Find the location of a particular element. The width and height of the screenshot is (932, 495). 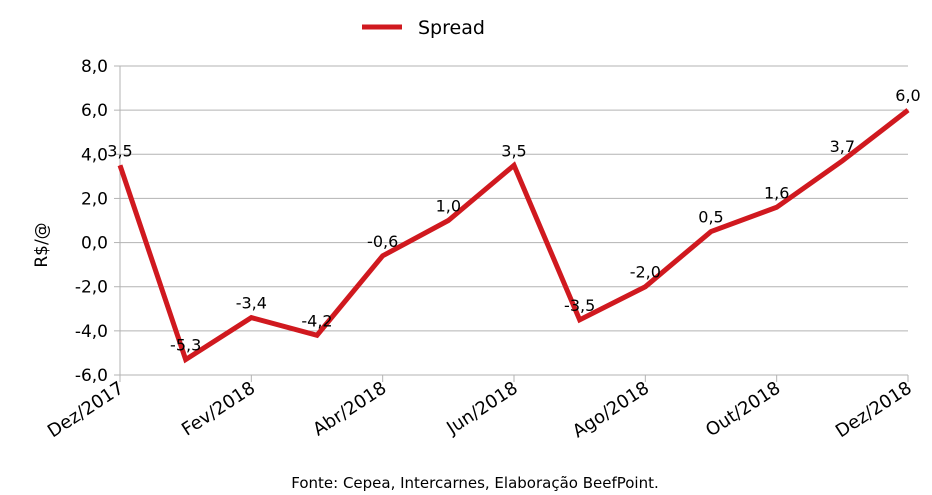

data-label: -4,2 is located at coordinates (316, 320).